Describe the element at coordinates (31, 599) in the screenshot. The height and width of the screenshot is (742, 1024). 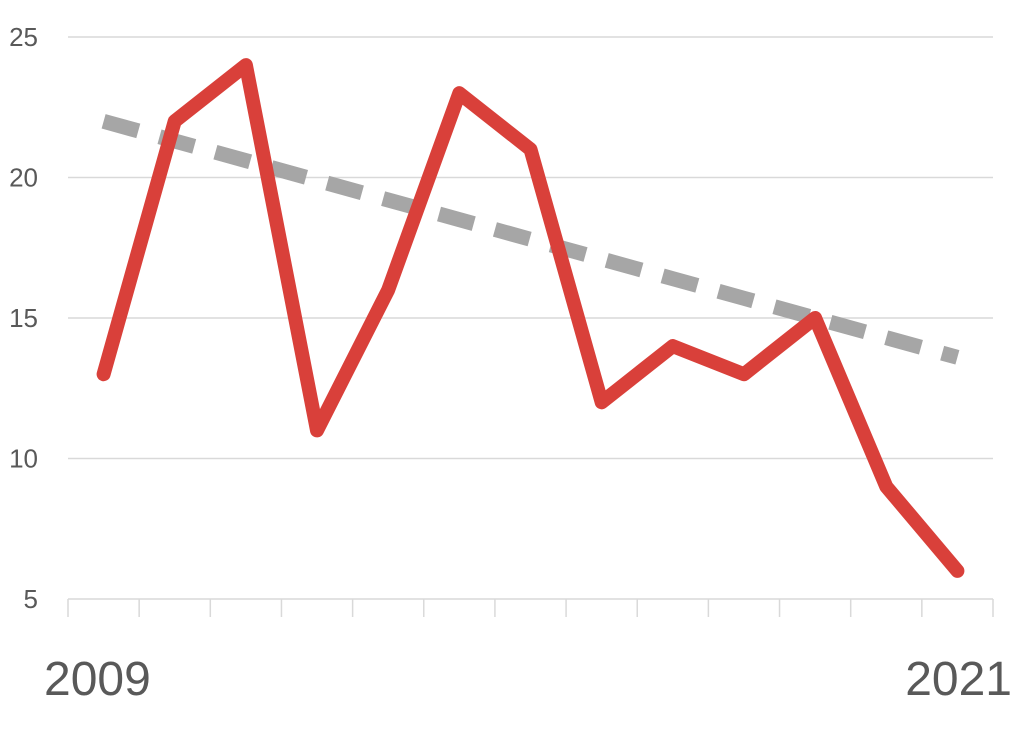
I see `y-tick-label-5: 5` at that location.